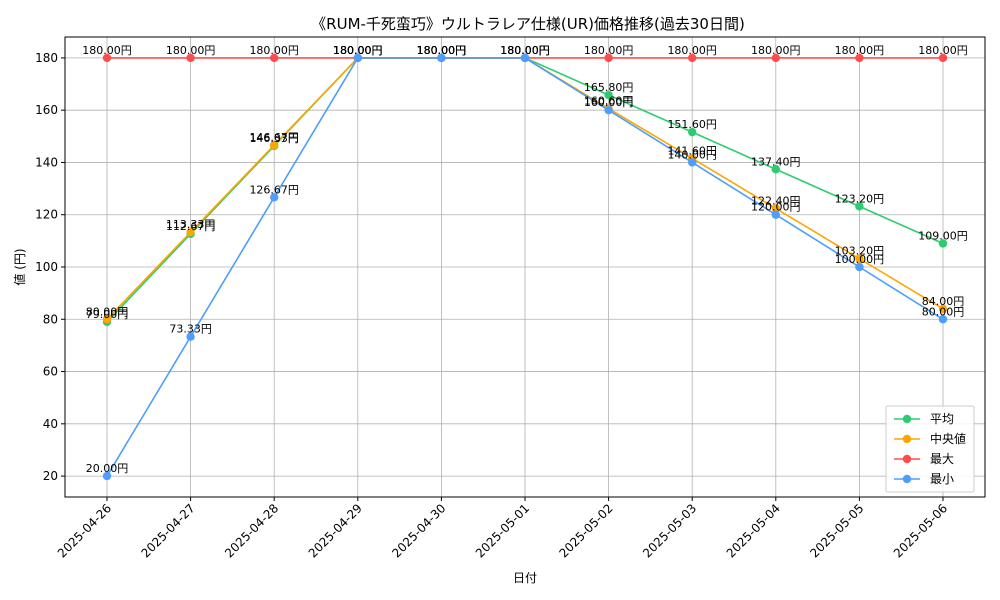  Describe the element at coordinates (168, 530) in the screenshot. I see `x-tick-label: 2025-04-27` at that location.